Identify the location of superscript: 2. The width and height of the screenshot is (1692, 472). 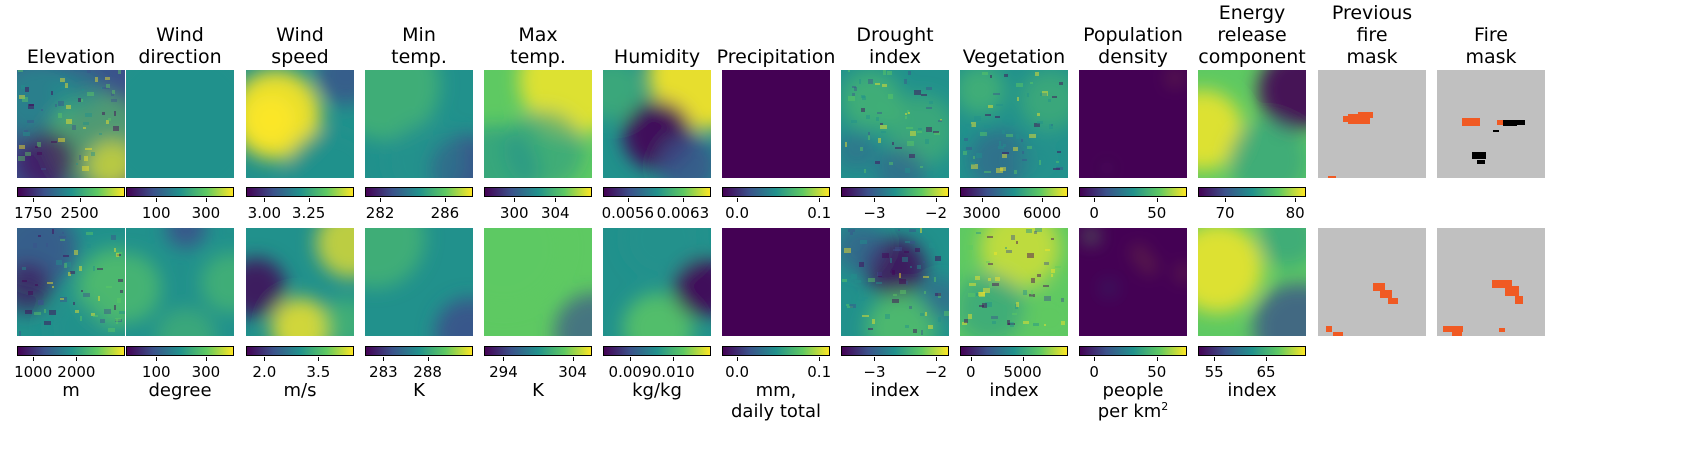
(1165, 406).